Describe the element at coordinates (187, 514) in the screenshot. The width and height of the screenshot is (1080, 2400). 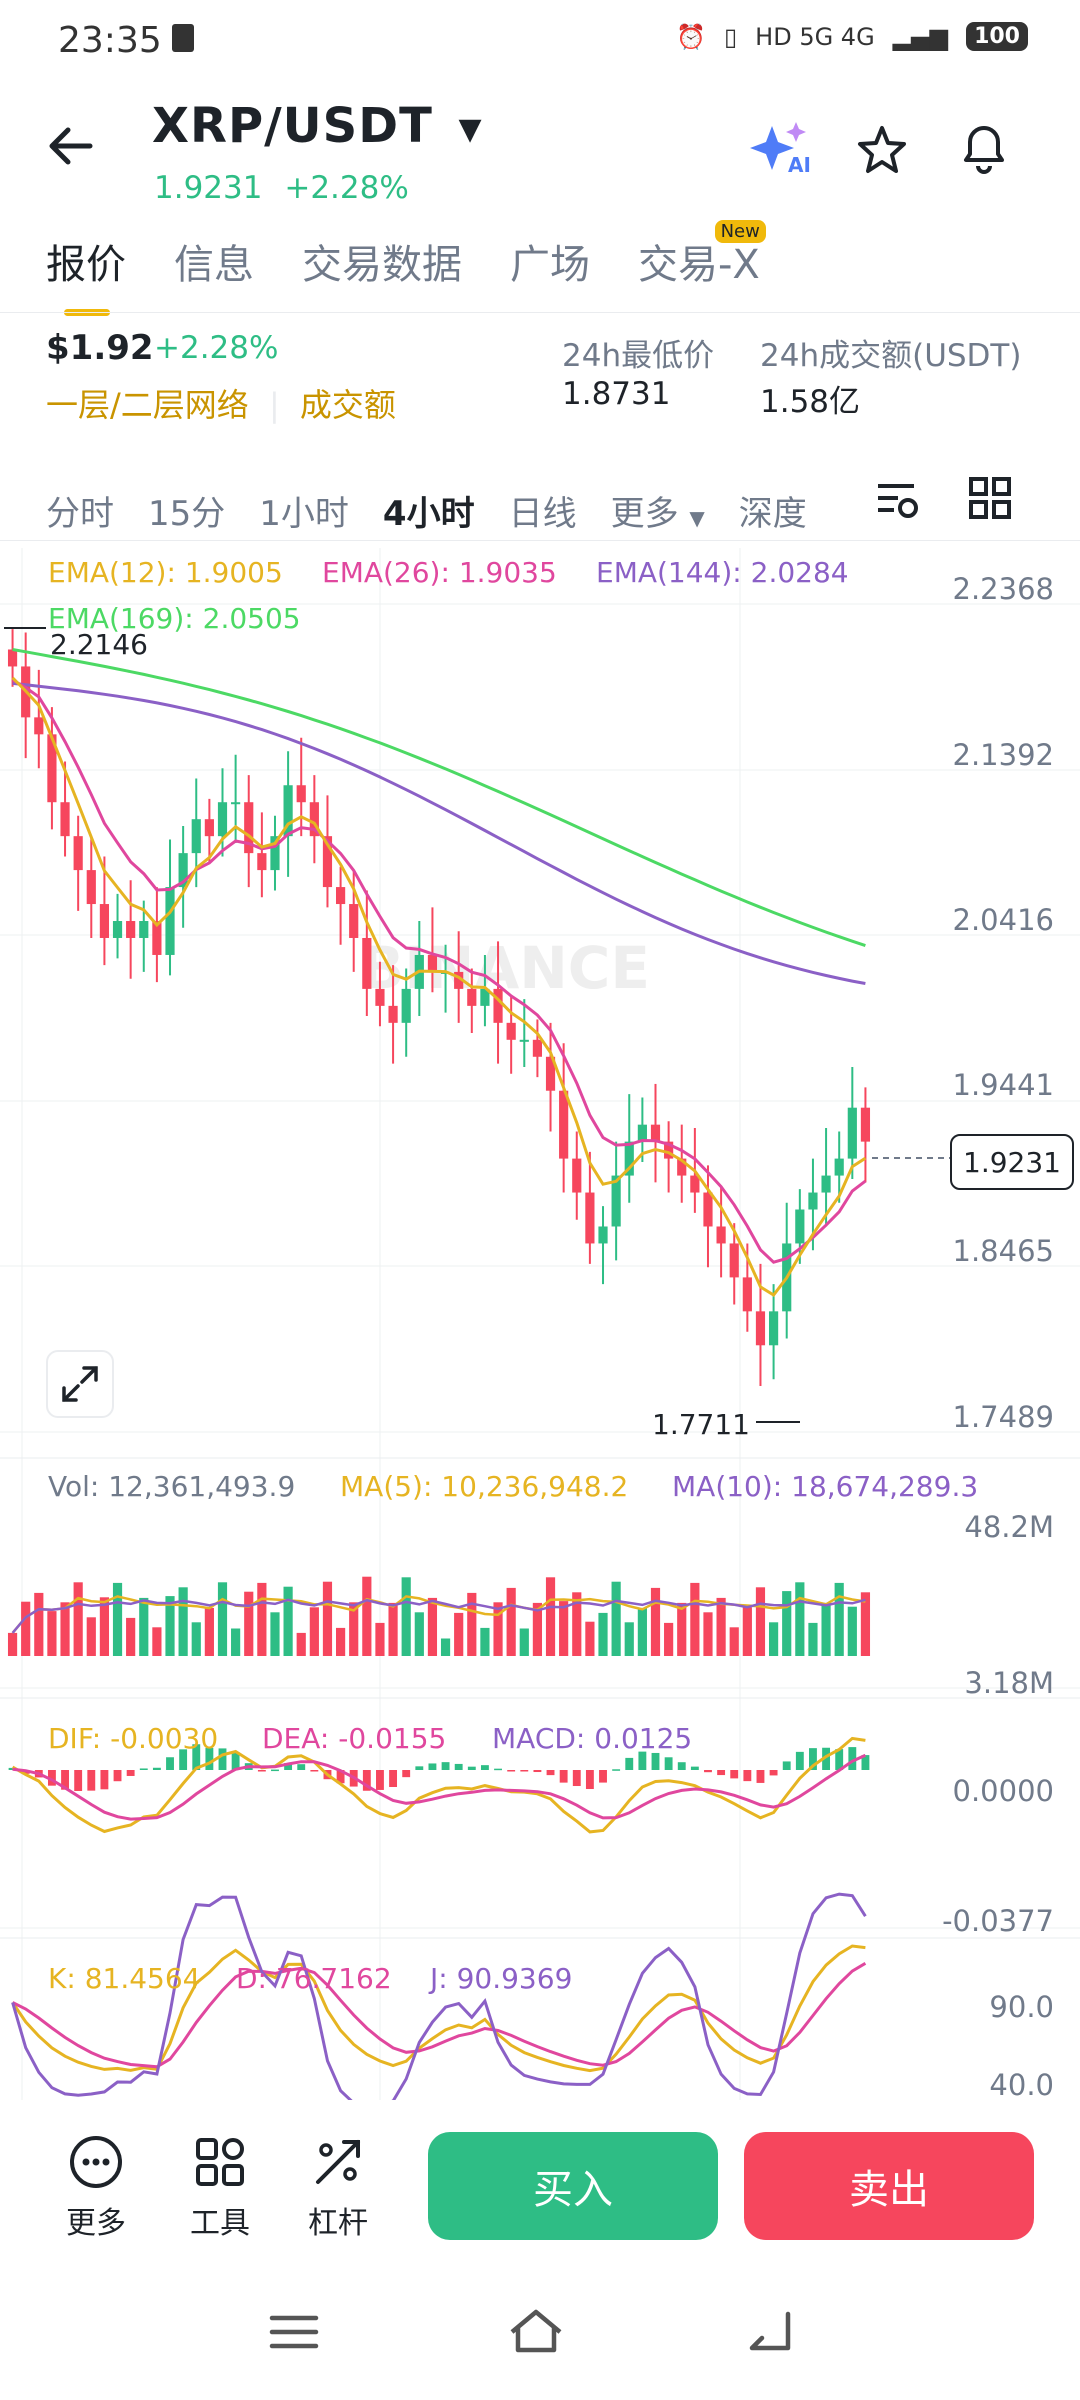
I see `interval-15m: 15分` at that location.